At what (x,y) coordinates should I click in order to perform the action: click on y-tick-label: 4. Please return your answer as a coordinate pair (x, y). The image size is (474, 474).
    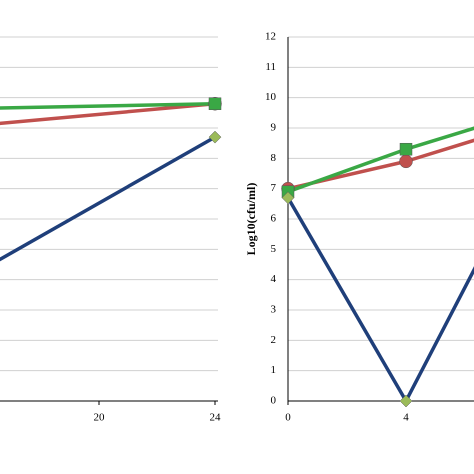
    Looking at the image, I should click on (274, 279).